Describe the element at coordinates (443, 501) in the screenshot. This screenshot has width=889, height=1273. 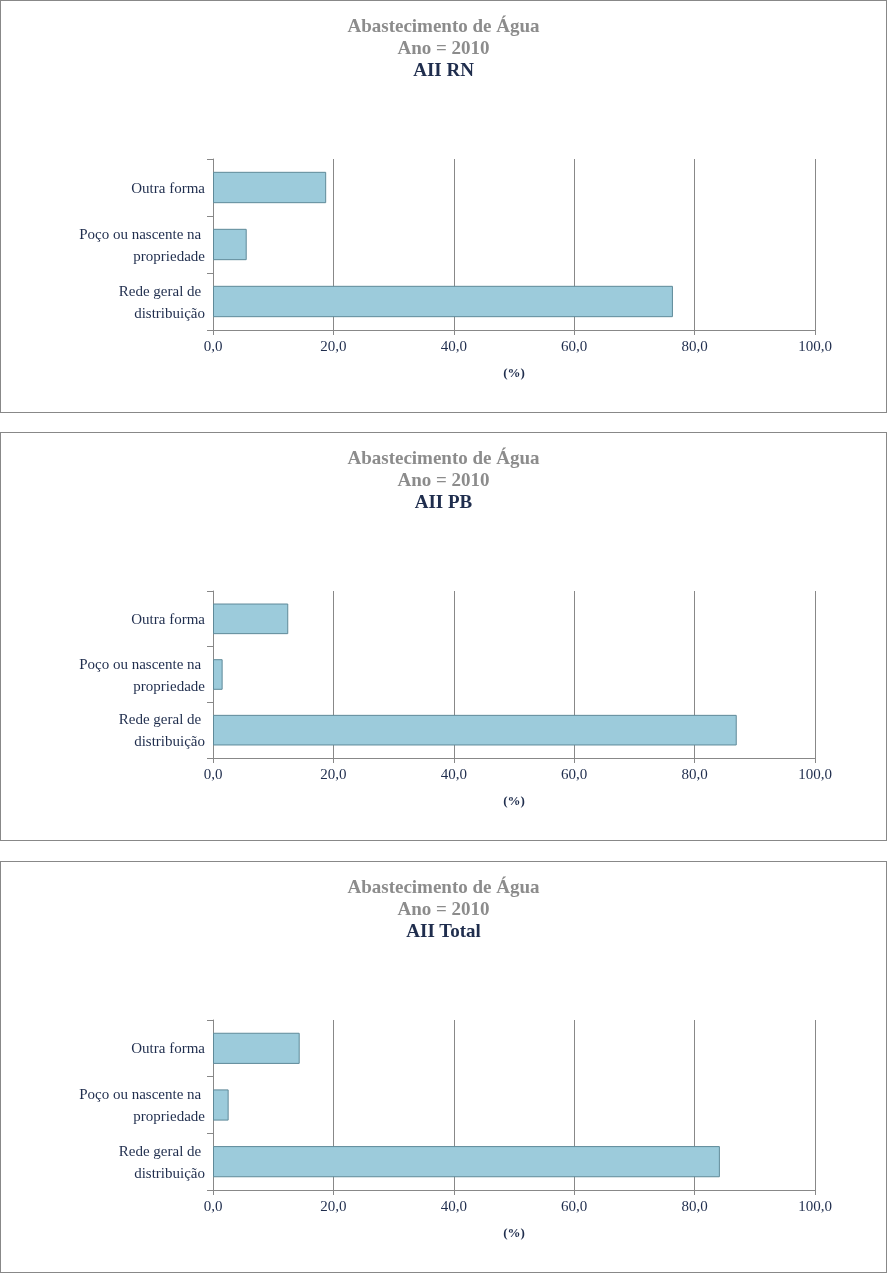
I see `chart-subtitle: AII PB` at that location.